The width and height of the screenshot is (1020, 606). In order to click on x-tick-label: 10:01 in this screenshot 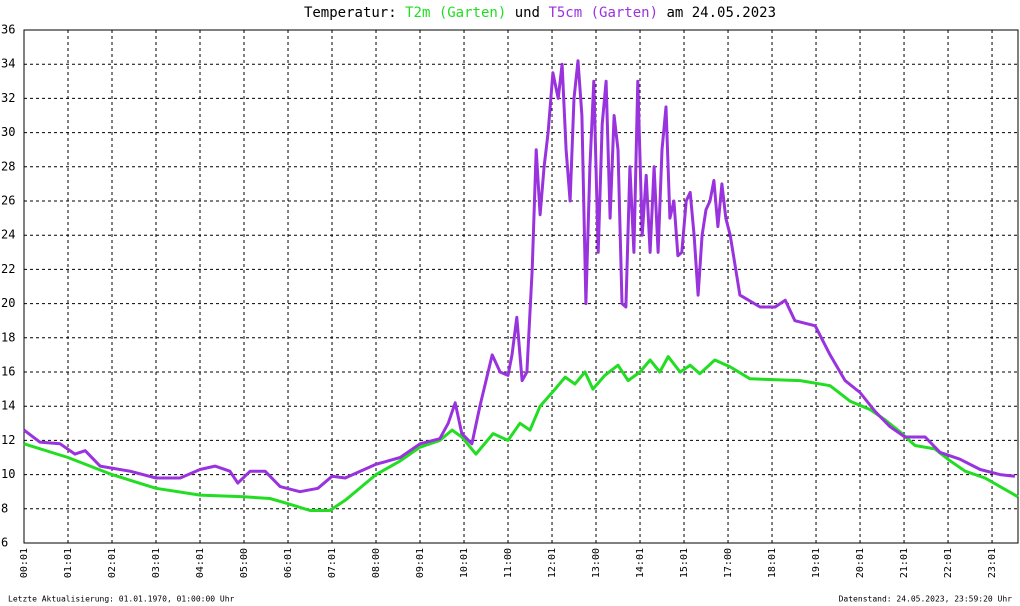, I will do `click(464, 563)`.